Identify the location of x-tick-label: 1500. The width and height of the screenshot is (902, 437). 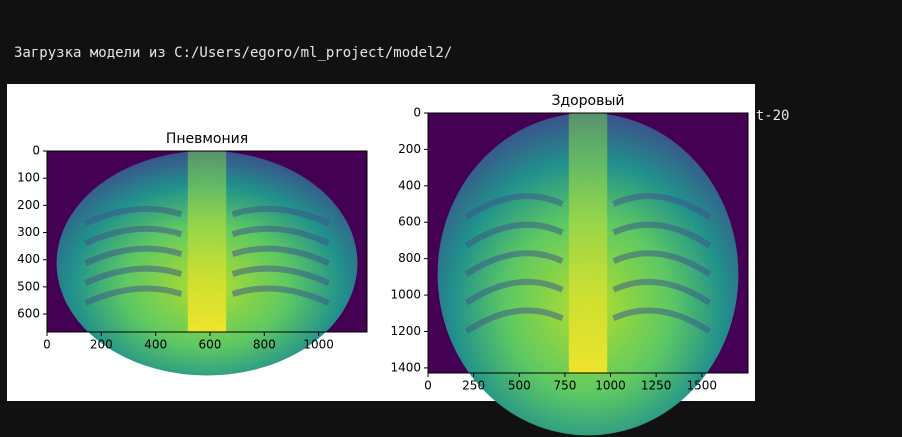
(702, 386).